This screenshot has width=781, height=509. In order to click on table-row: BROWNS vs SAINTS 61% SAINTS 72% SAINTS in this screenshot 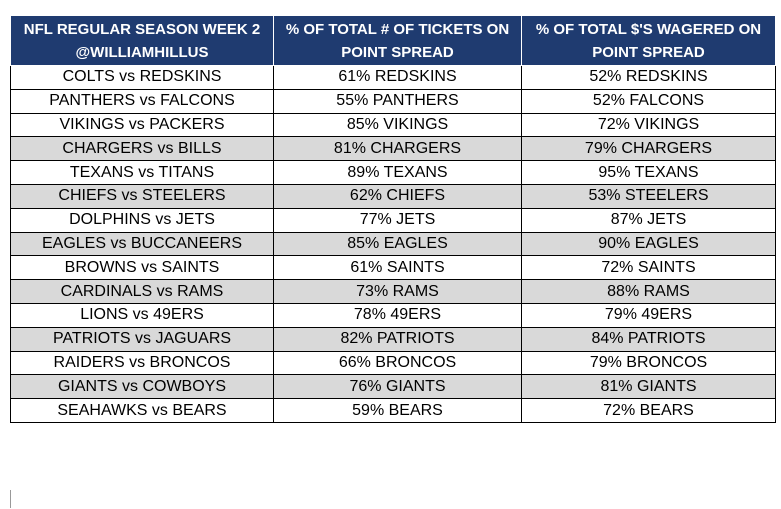, I will do `click(393, 268)`.